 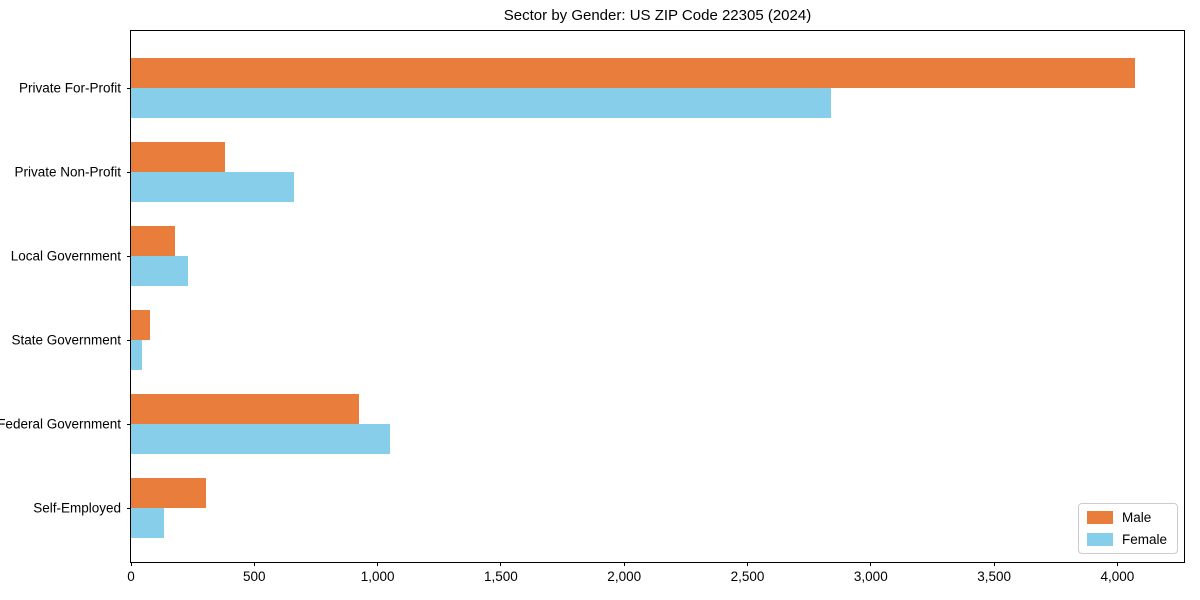 I want to click on y-tick-label-federal-government: Federal Government, so click(x=60, y=424).